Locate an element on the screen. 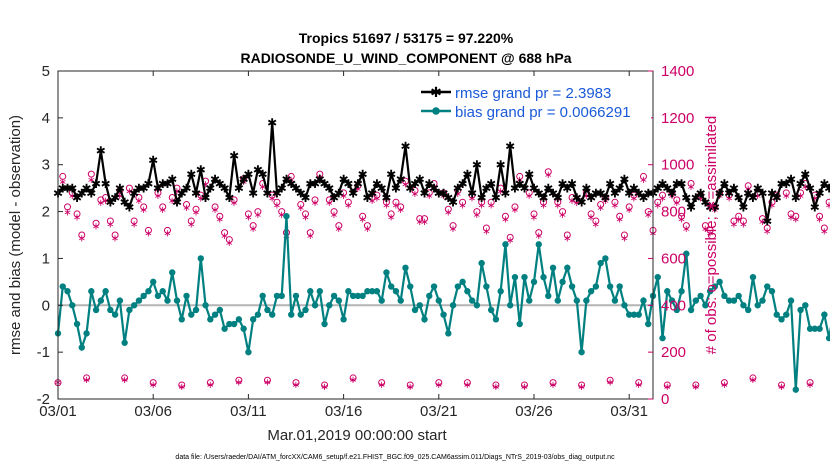 The image size is (830, 470). chart-title-line2: RADIOSONDE_U_WIND_COMPONENT @ 688 hPa is located at coordinates (405, 58).